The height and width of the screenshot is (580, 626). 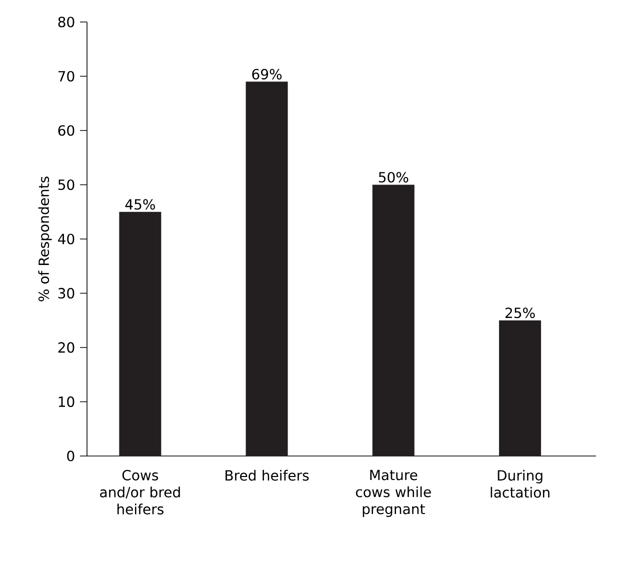 I want to click on data-label: 50%, so click(x=393, y=177).